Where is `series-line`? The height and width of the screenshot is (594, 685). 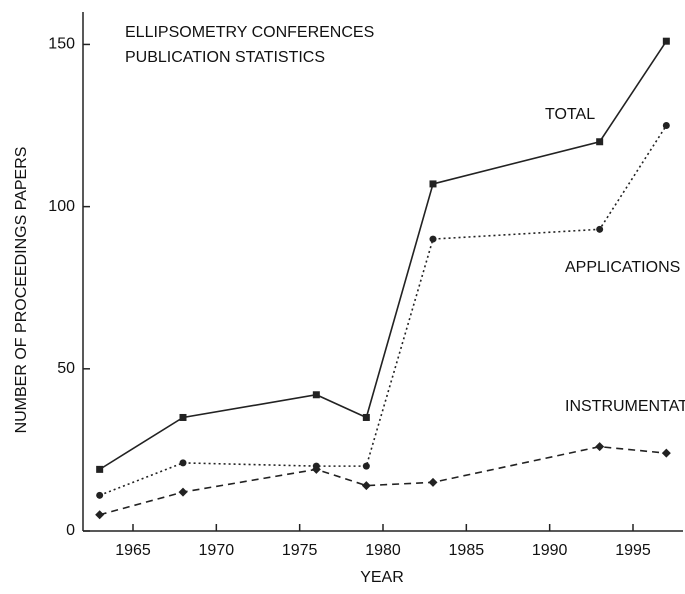
series-line is located at coordinates (383, 480).